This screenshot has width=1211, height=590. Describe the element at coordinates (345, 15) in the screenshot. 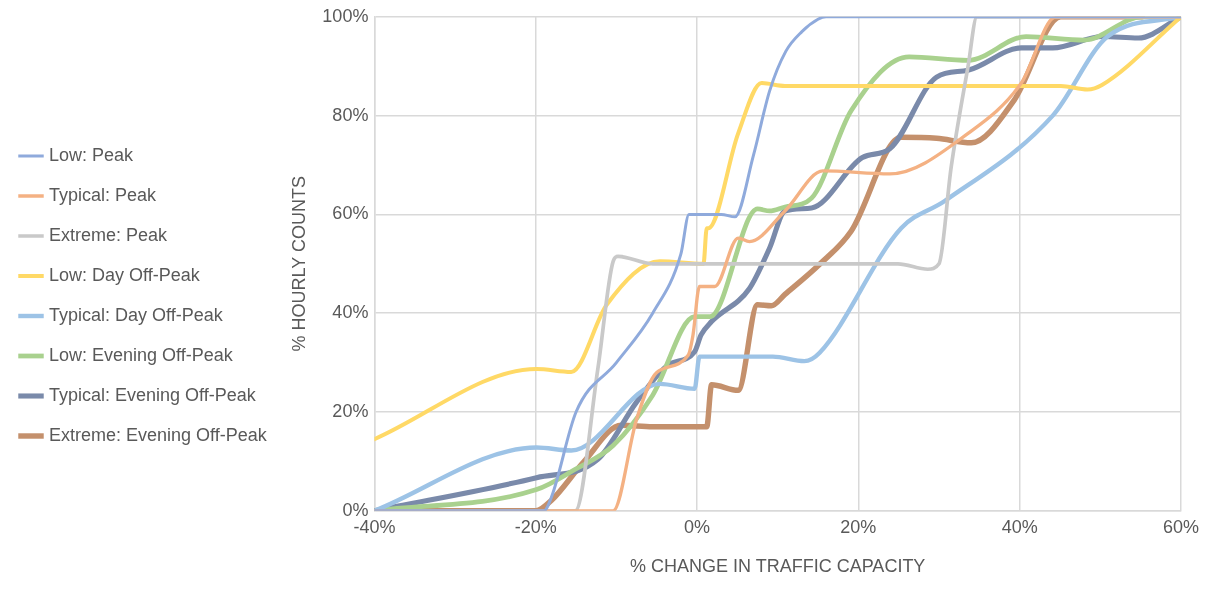

I see `y-tick-label: 100%` at that location.